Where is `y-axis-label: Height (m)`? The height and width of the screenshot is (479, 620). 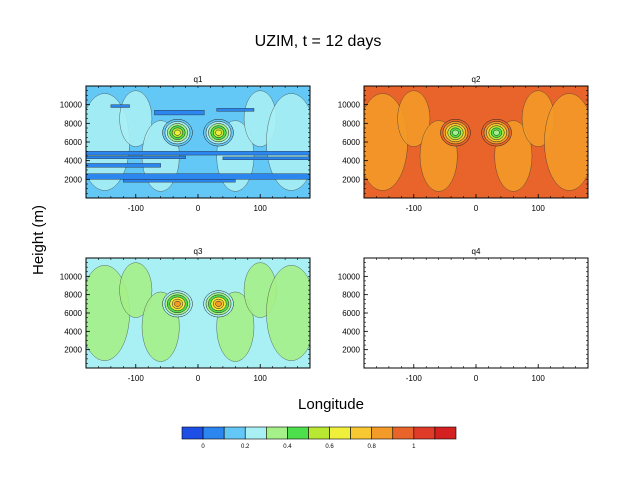
y-axis-label: Height (m) is located at coordinates (38, 240).